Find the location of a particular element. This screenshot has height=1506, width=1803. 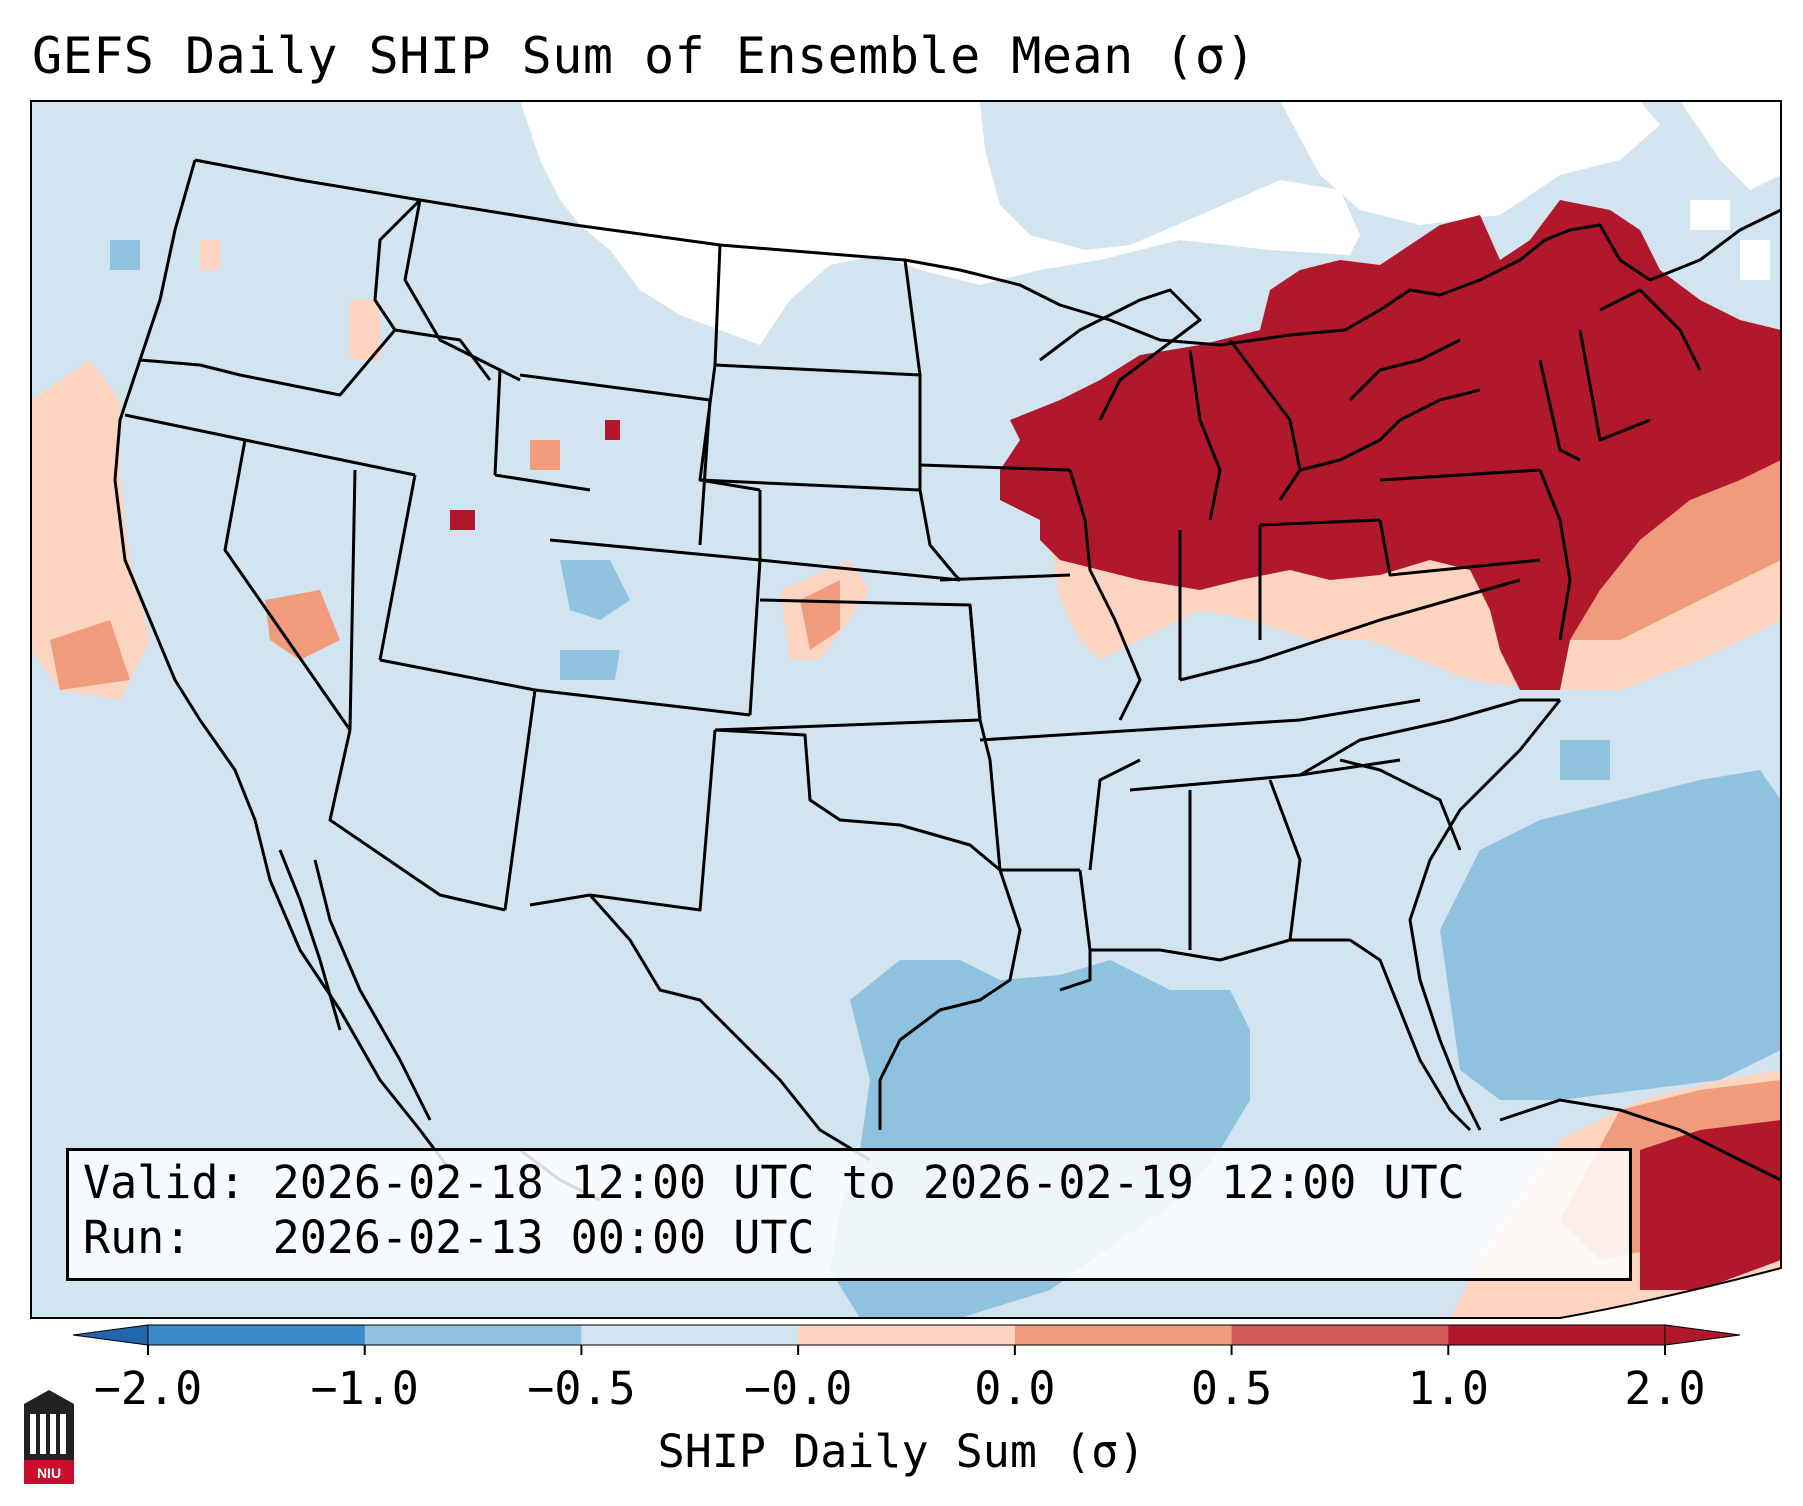

run-time: 2026-02-13 00:00 UTC is located at coordinates (543, 1237).